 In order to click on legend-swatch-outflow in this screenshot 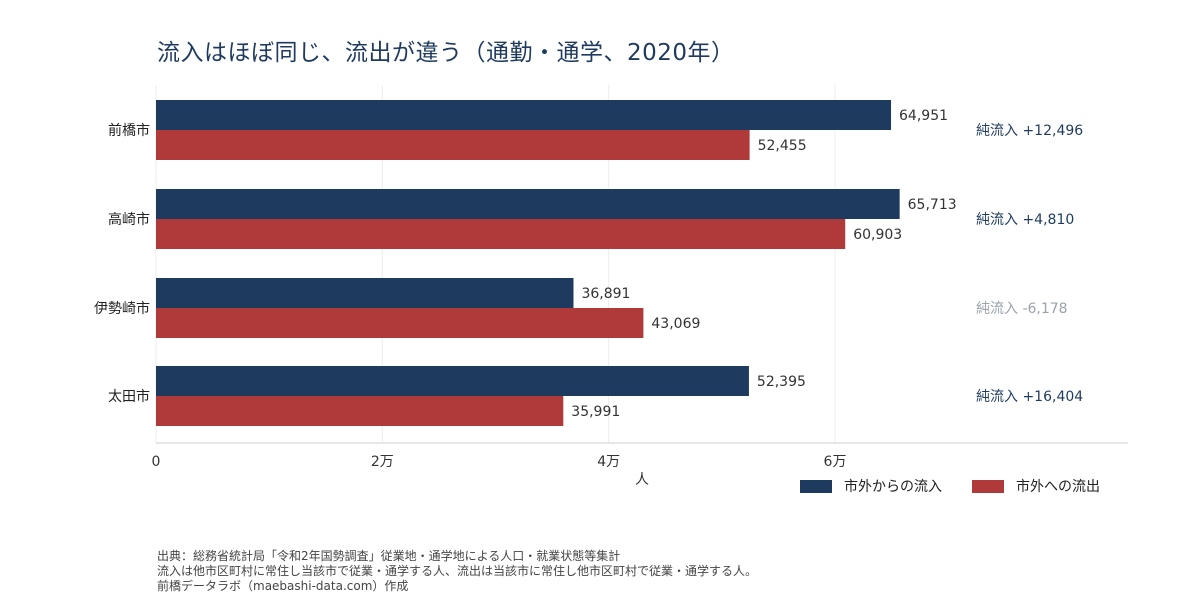, I will do `click(988, 486)`.